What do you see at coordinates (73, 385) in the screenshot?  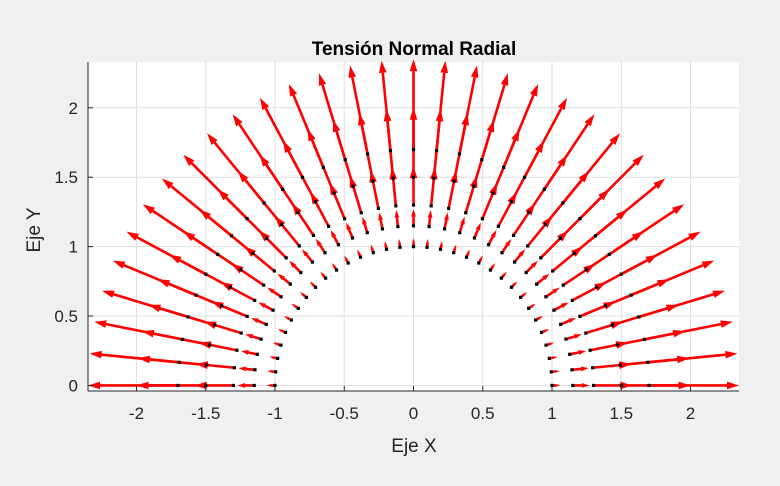 I see `y-tick-label: 0` at bounding box center [73, 385].